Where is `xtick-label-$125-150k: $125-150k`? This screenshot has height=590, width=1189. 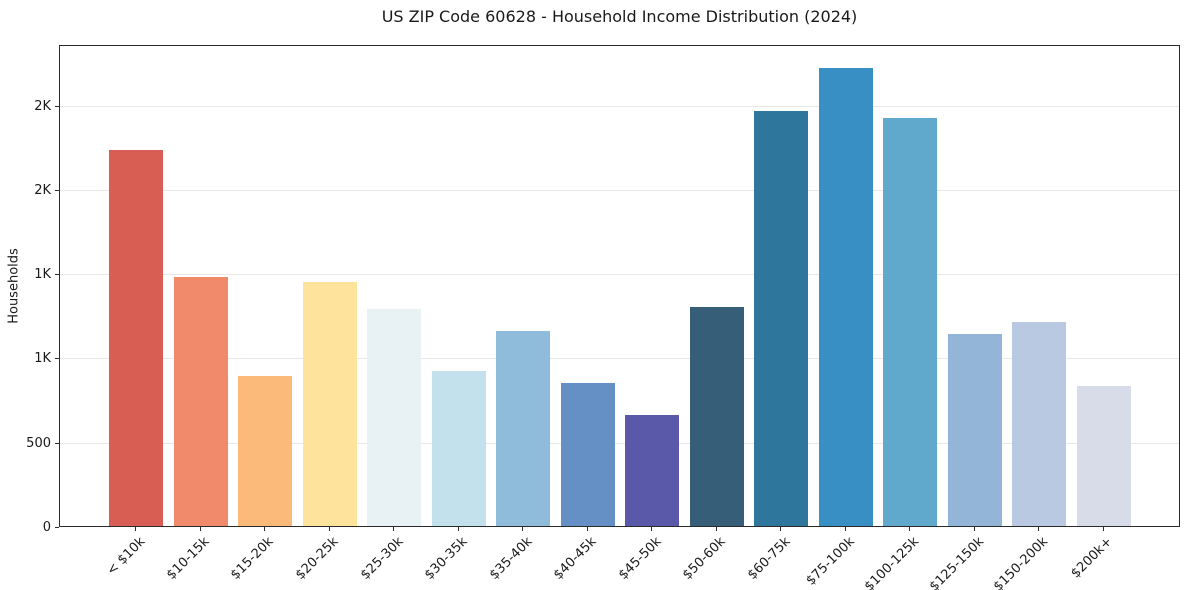 xtick-label-$125-150k: $125-150k is located at coordinates (956, 562).